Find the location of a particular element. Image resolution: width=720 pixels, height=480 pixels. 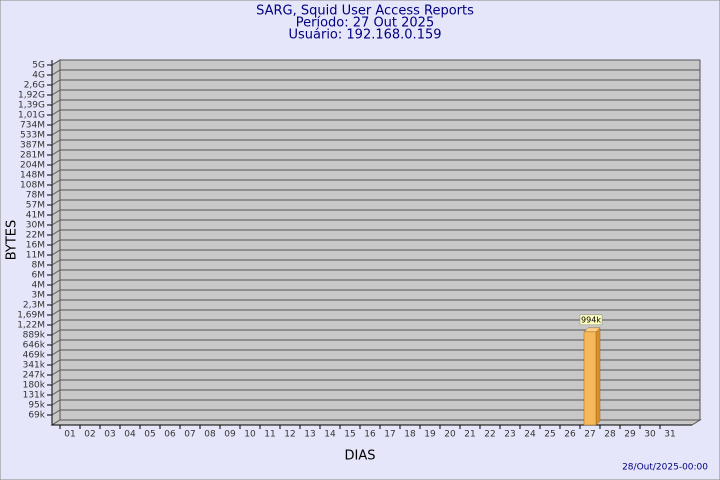

y-tick-label: 41M is located at coordinates (35, 216).